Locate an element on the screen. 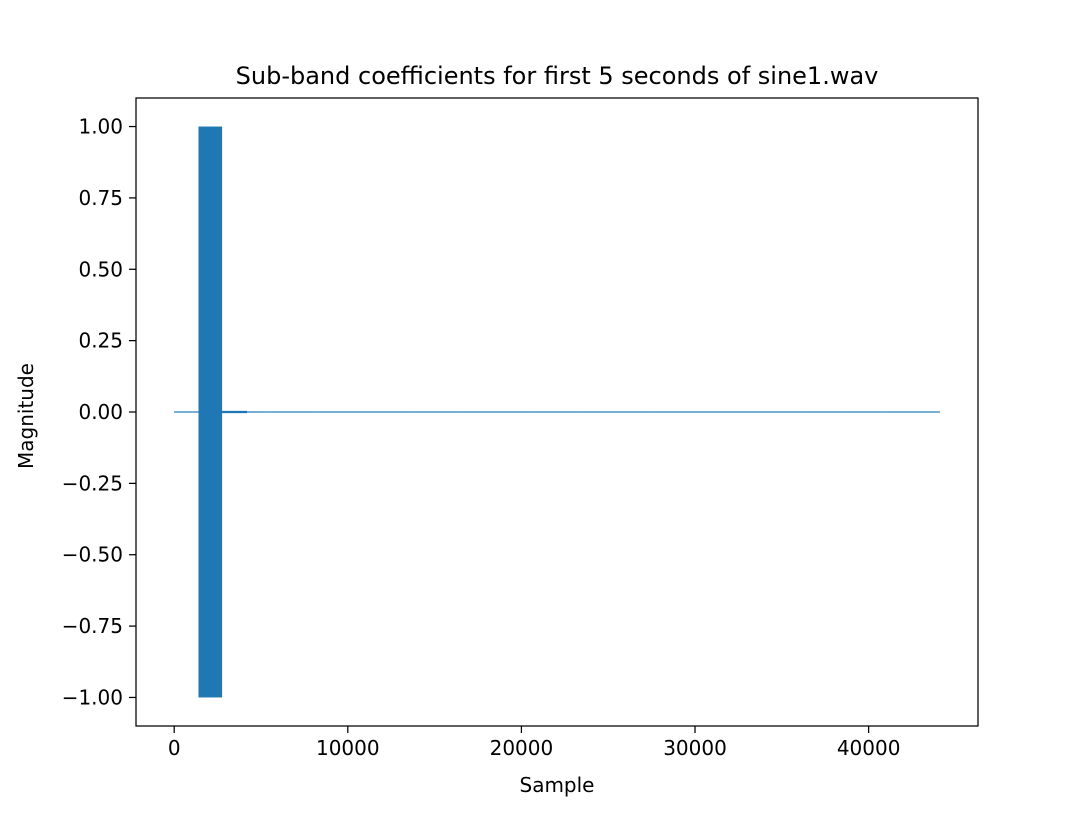  x-tick-label: 10000 is located at coordinates (348, 748).